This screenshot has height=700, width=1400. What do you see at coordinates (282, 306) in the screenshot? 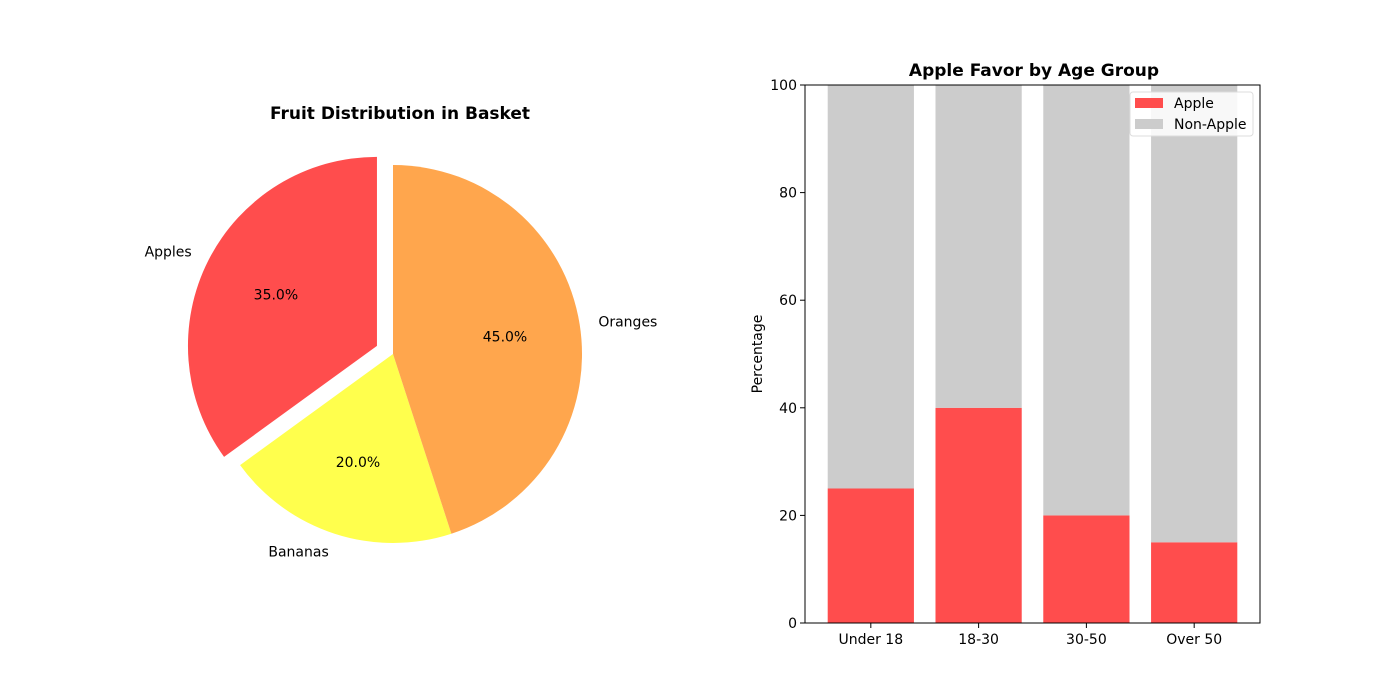
I see `pie-slice-apples` at bounding box center [282, 306].